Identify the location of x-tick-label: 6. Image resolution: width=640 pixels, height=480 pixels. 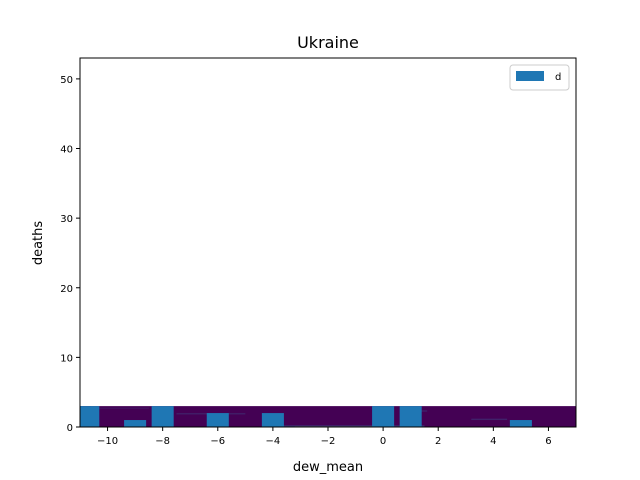
(548, 441).